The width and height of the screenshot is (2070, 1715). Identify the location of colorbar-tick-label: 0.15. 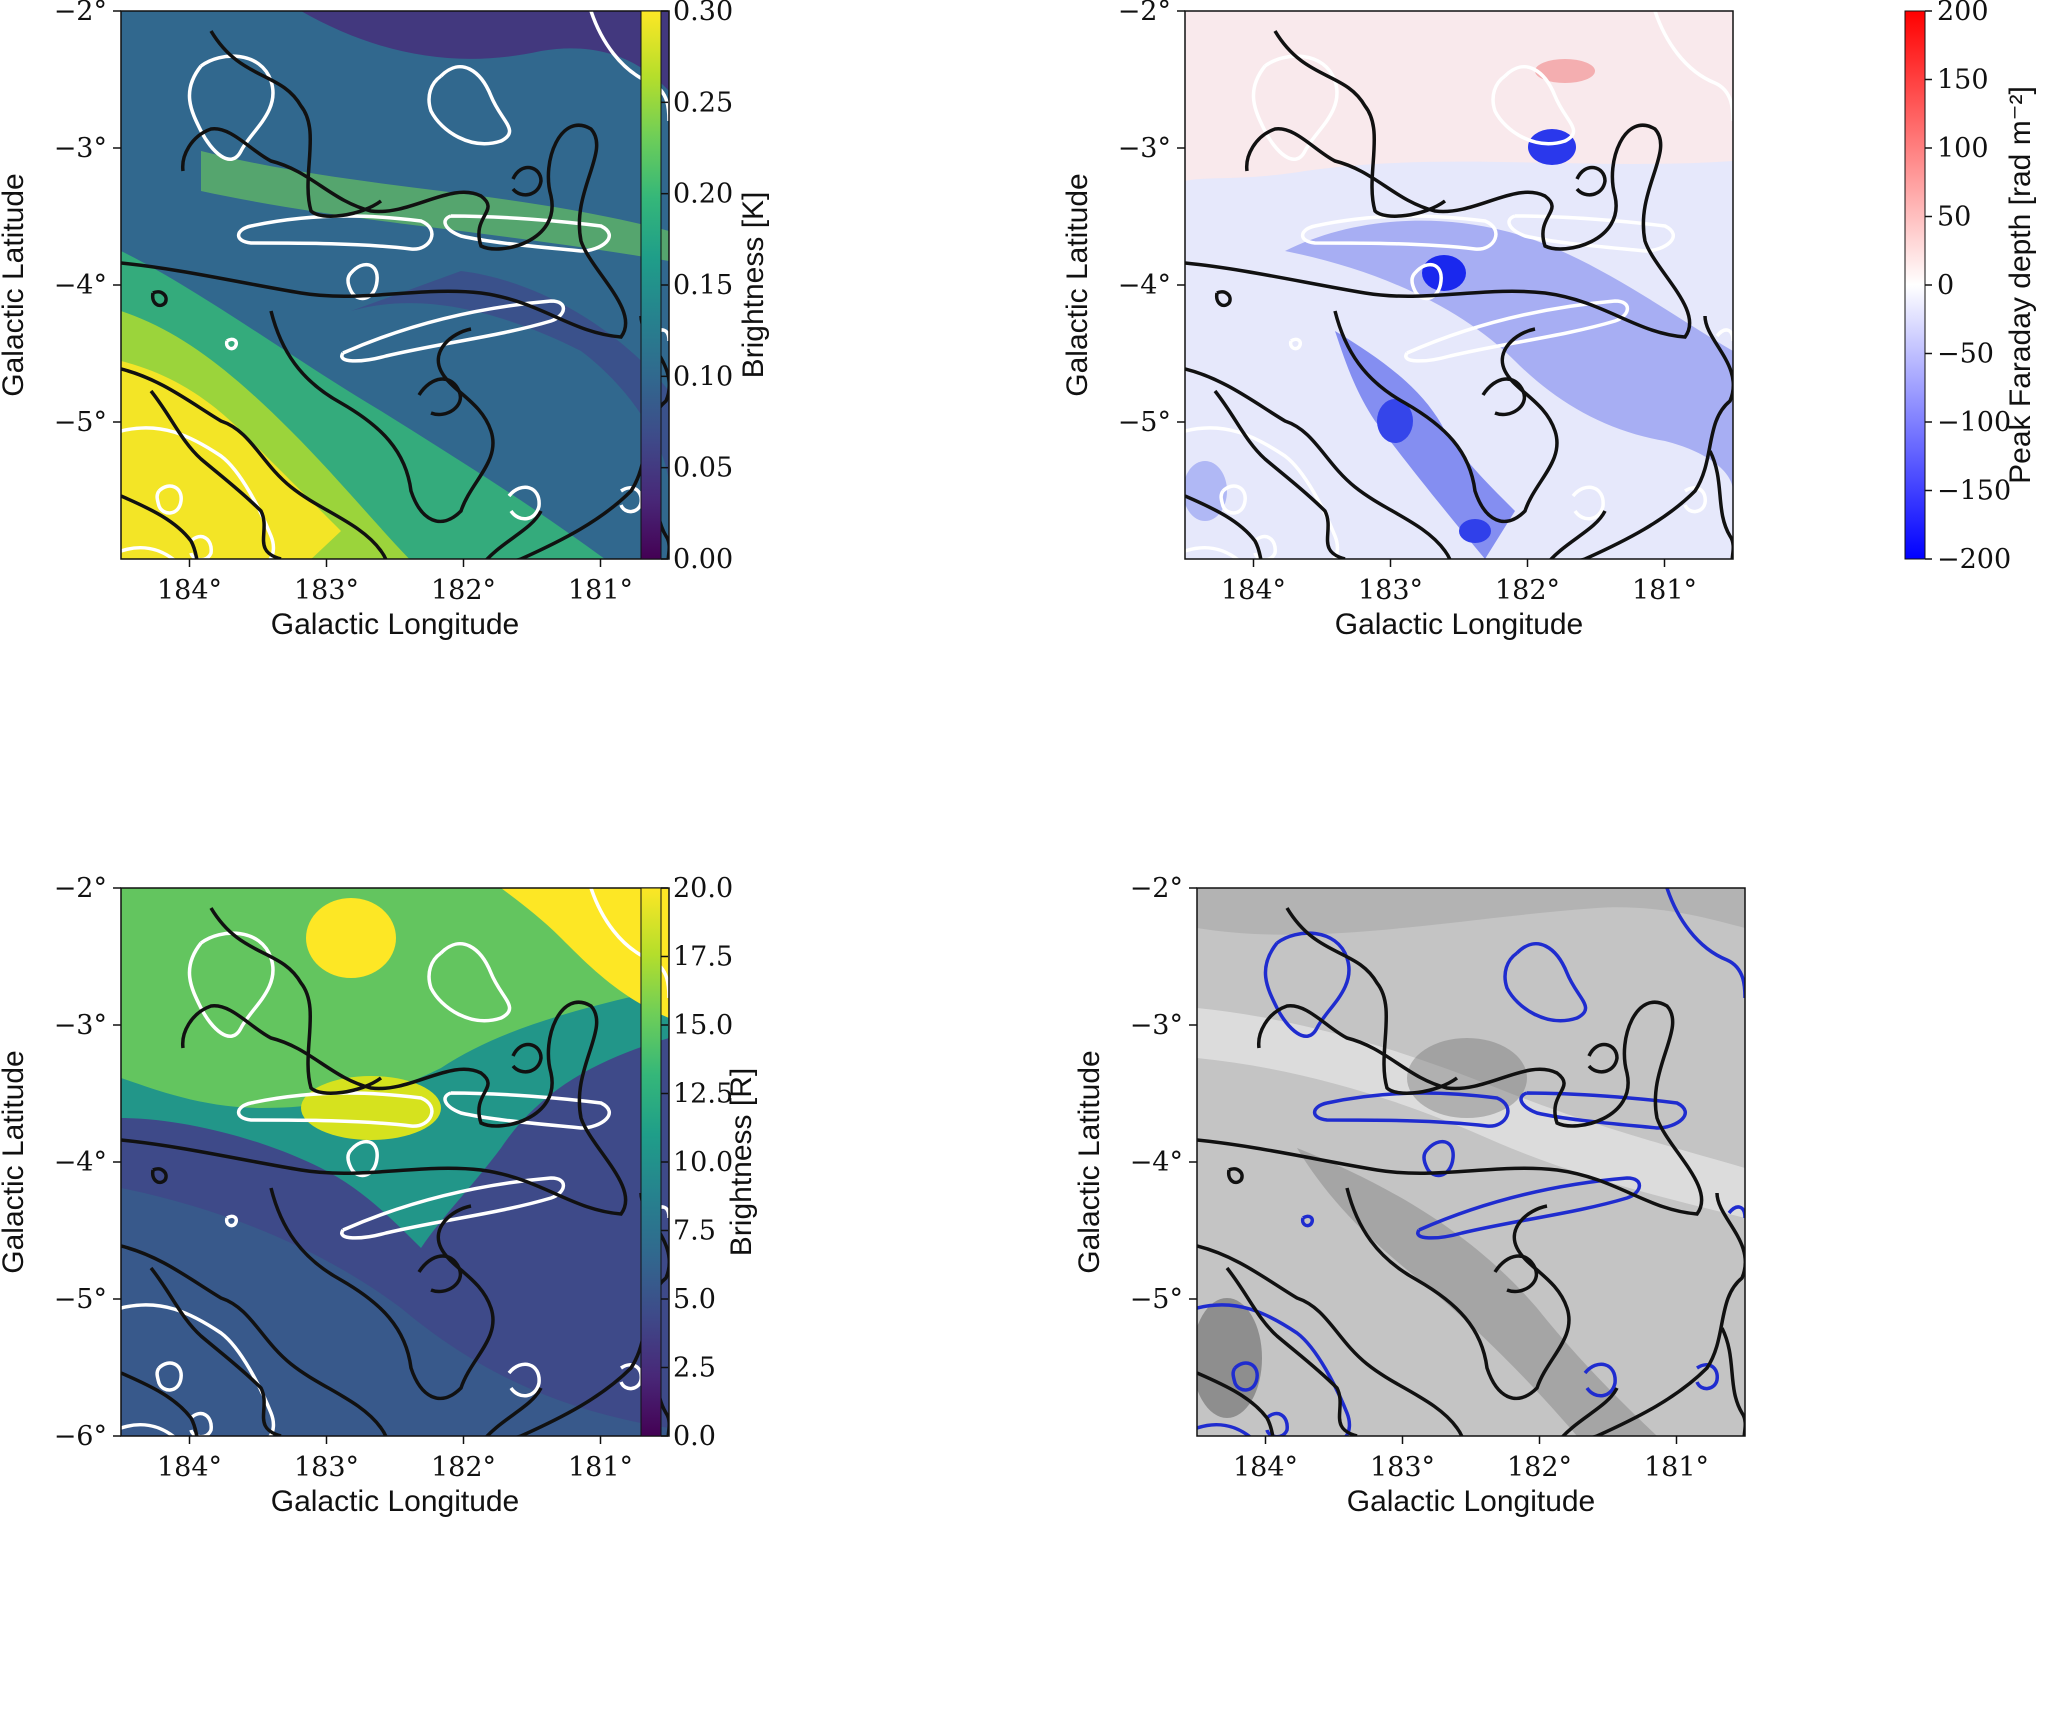
(703, 285).